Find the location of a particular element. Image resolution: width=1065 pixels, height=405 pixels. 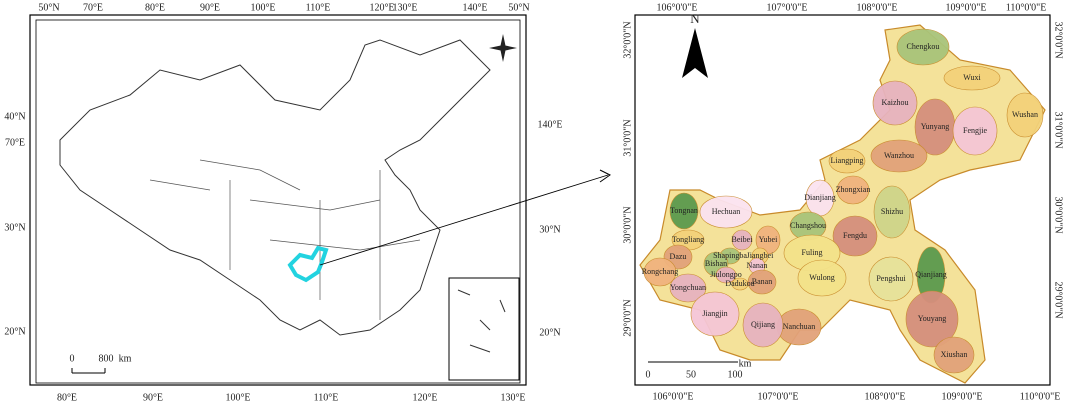

district-label: Liangping is located at coordinates (847, 160).